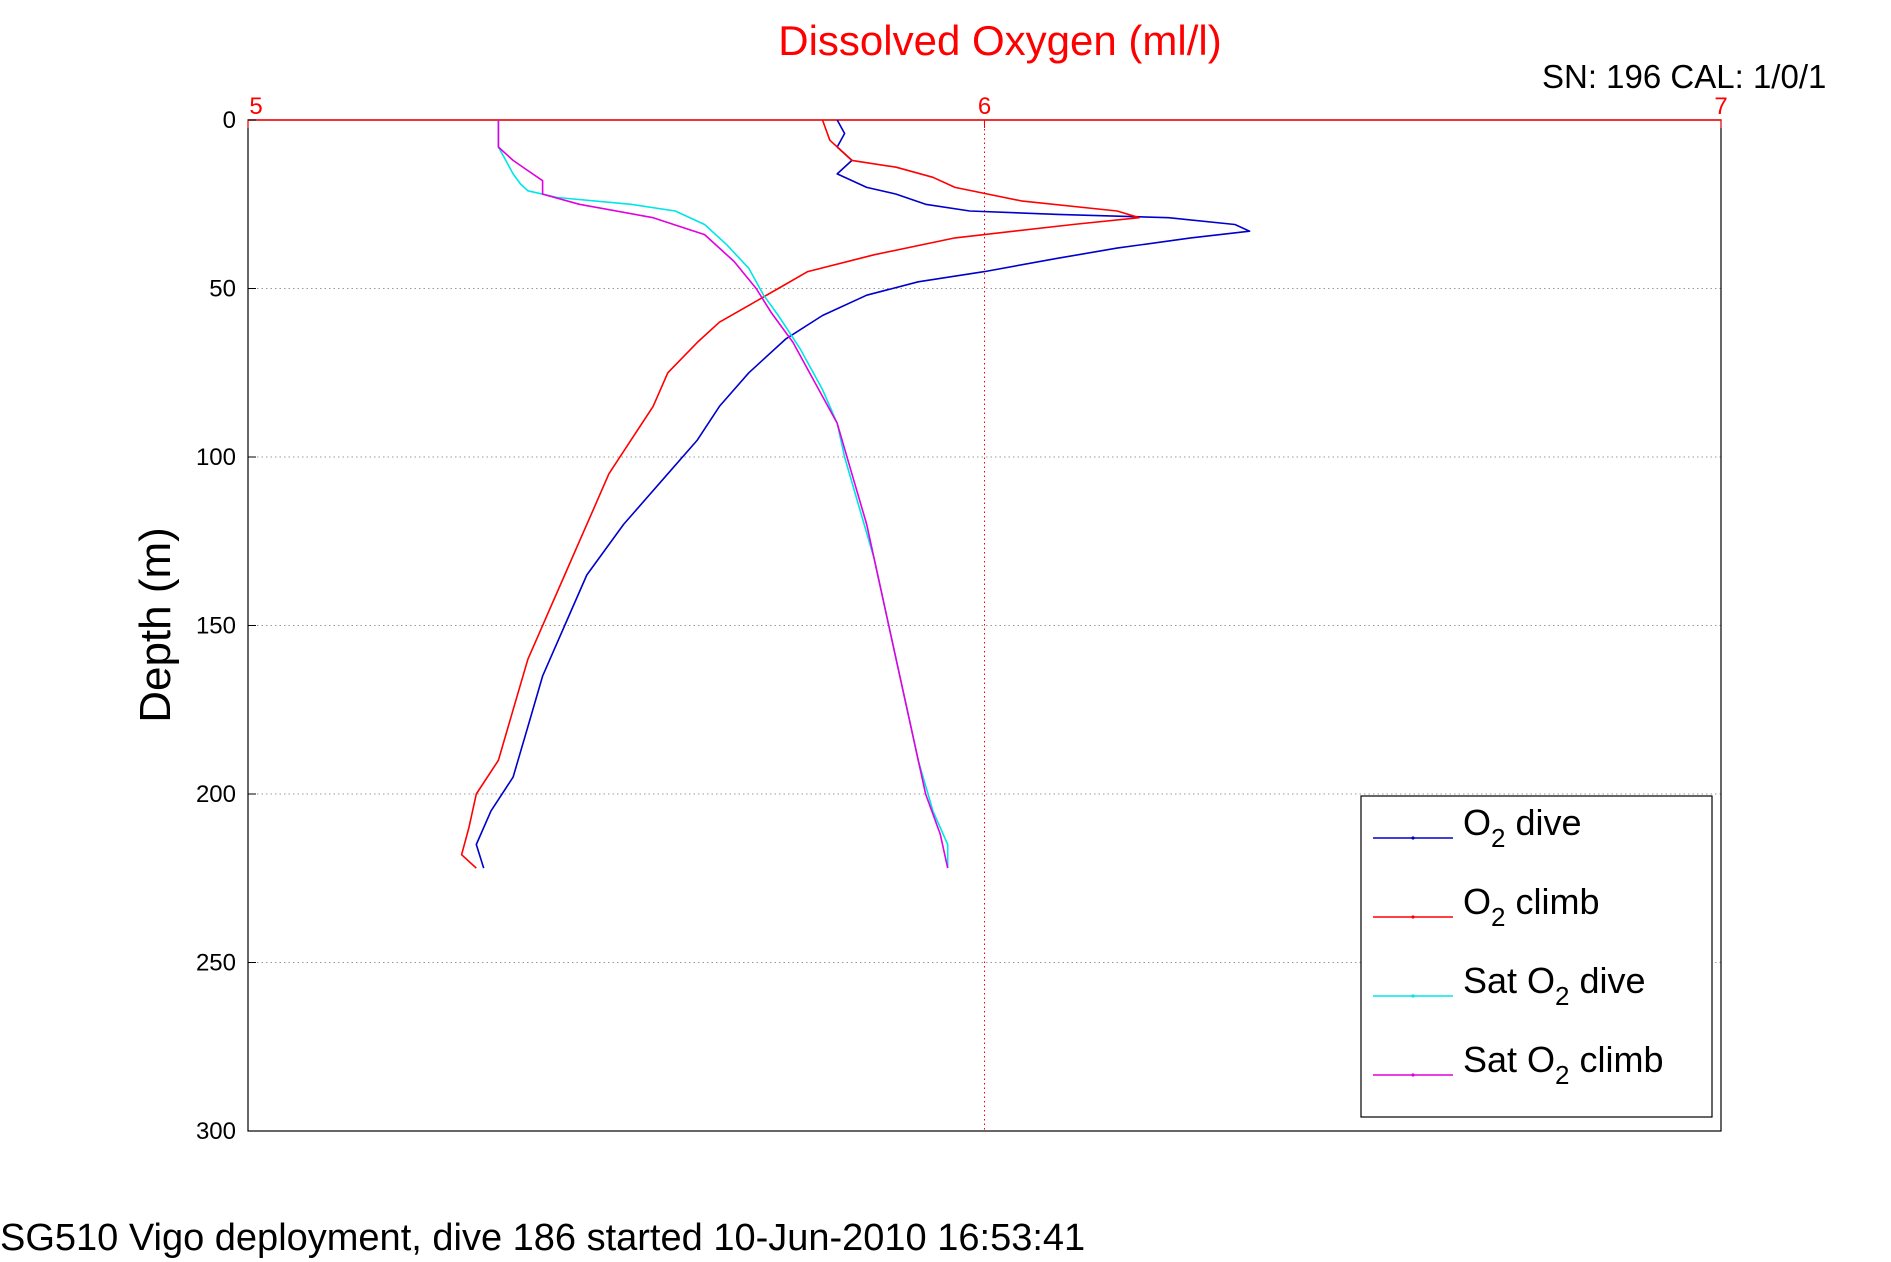  Describe the element at coordinates (984, 106) in the screenshot. I see `x-tick-label: 6` at that location.